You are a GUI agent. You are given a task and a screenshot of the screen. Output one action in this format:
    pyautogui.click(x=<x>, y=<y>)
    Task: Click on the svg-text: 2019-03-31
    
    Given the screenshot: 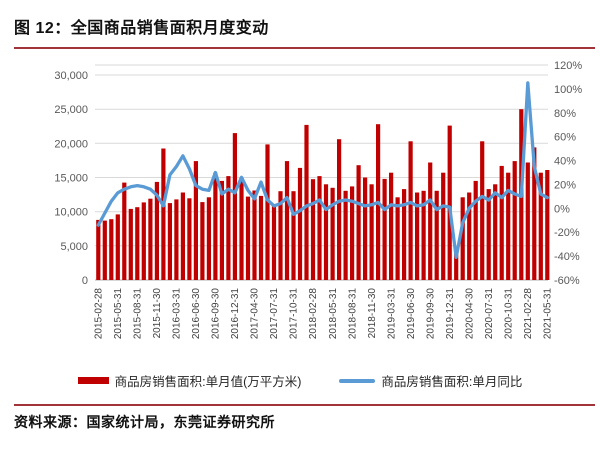 What is the action you would take?
    pyautogui.click(x=391, y=314)
    